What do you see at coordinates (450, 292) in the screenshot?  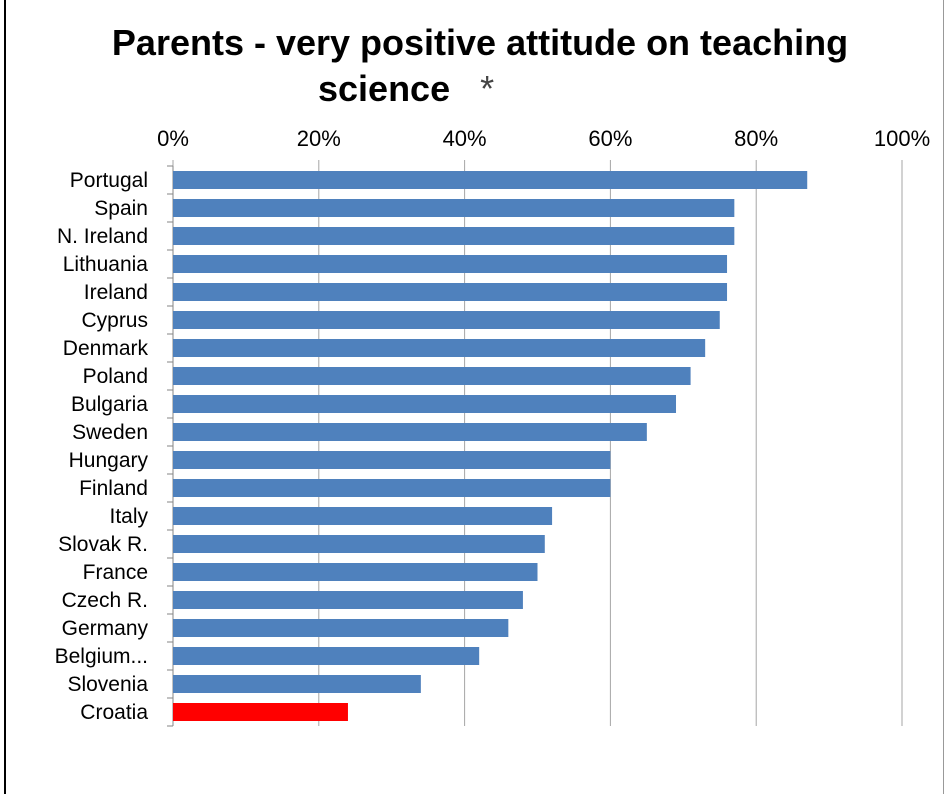 I see `bar-ireland` at bounding box center [450, 292].